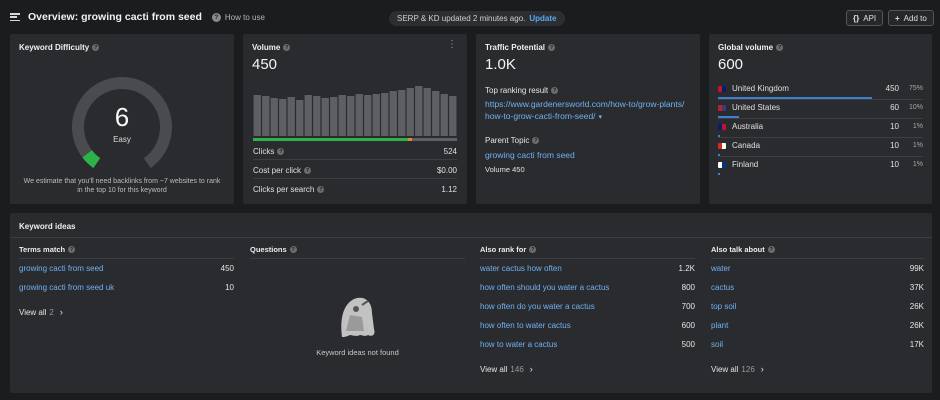 The height and width of the screenshot is (400, 940). Describe the element at coordinates (820, 88) in the screenshot. I see `country-row: United Kingdom 450 75%` at that location.